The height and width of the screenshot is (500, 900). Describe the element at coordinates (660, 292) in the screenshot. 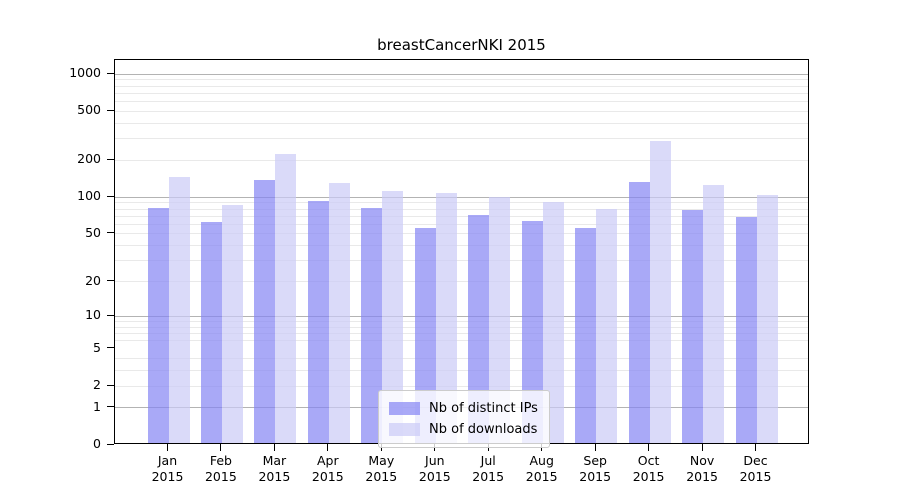

I see `bar-oct-downloads` at that location.